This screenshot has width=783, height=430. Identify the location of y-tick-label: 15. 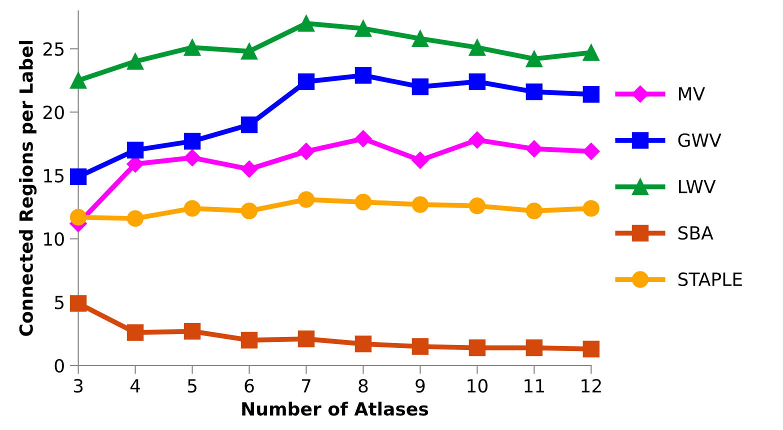
(54, 176).